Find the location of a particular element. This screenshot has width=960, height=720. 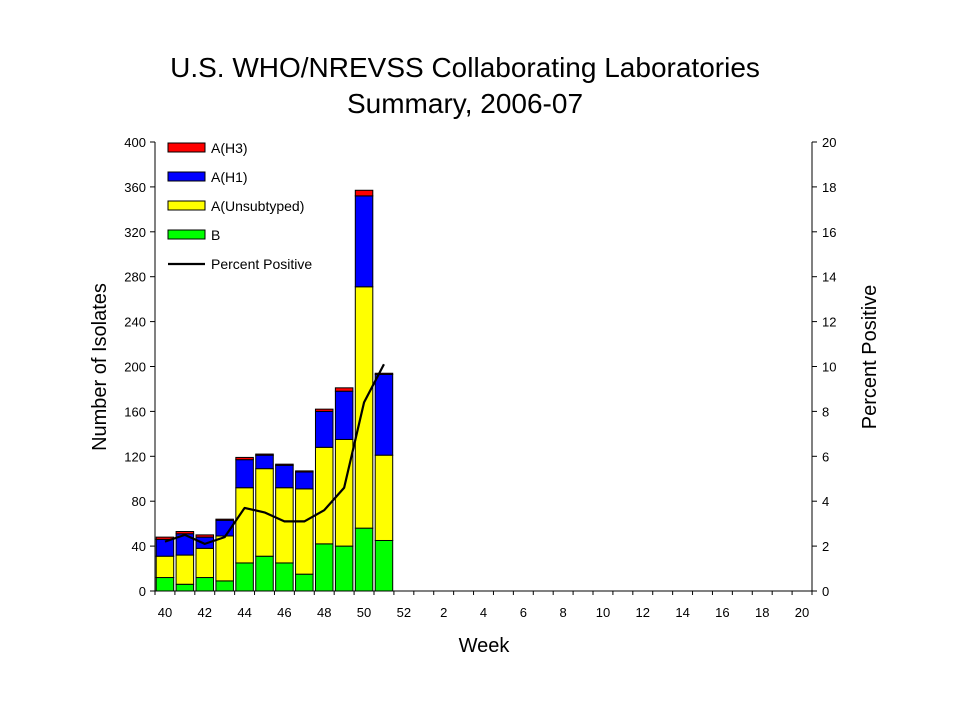

legend-swatch-b is located at coordinates (186, 234).